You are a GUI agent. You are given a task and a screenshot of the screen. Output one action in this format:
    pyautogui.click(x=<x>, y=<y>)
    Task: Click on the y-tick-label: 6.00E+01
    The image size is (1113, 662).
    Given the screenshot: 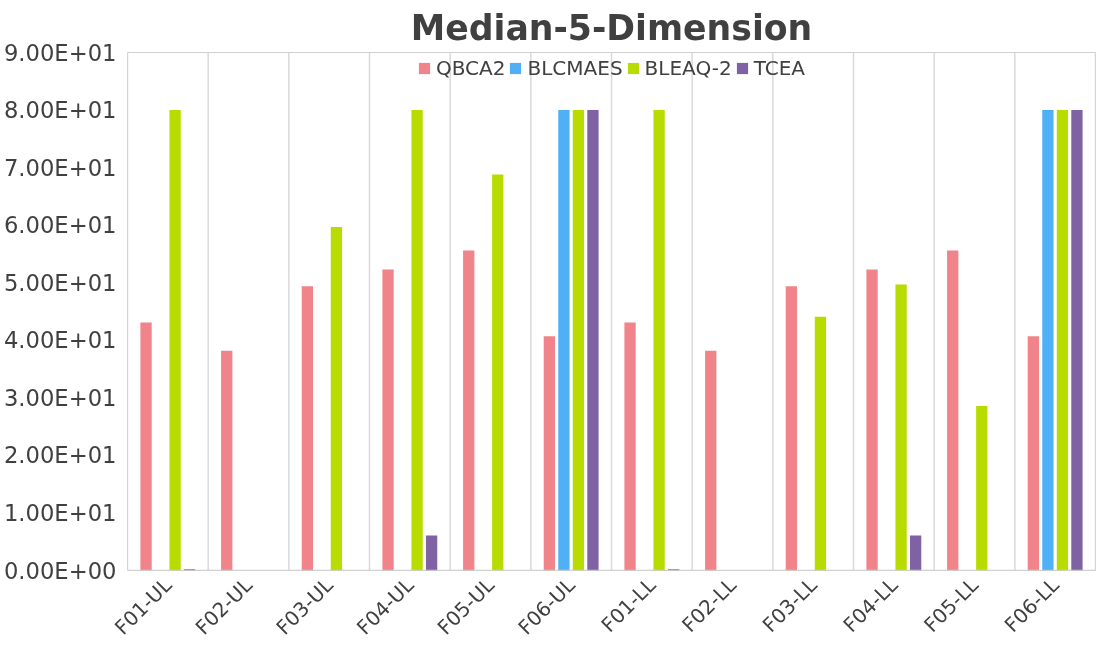 What is the action you would take?
    pyautogui.click(x=60, y=225)
    